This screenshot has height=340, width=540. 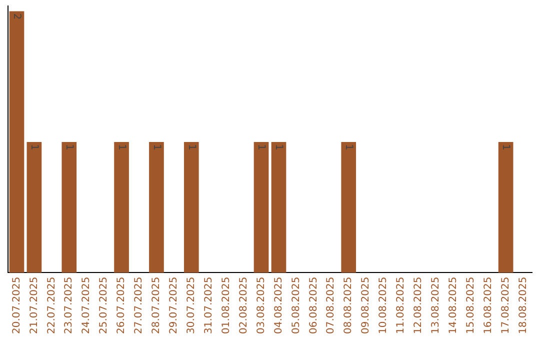 What do you see at coordinates (52, 305) in the screenshot?
I see `x-tick-label: 22.07.2025` at bounding box center [52, 305].